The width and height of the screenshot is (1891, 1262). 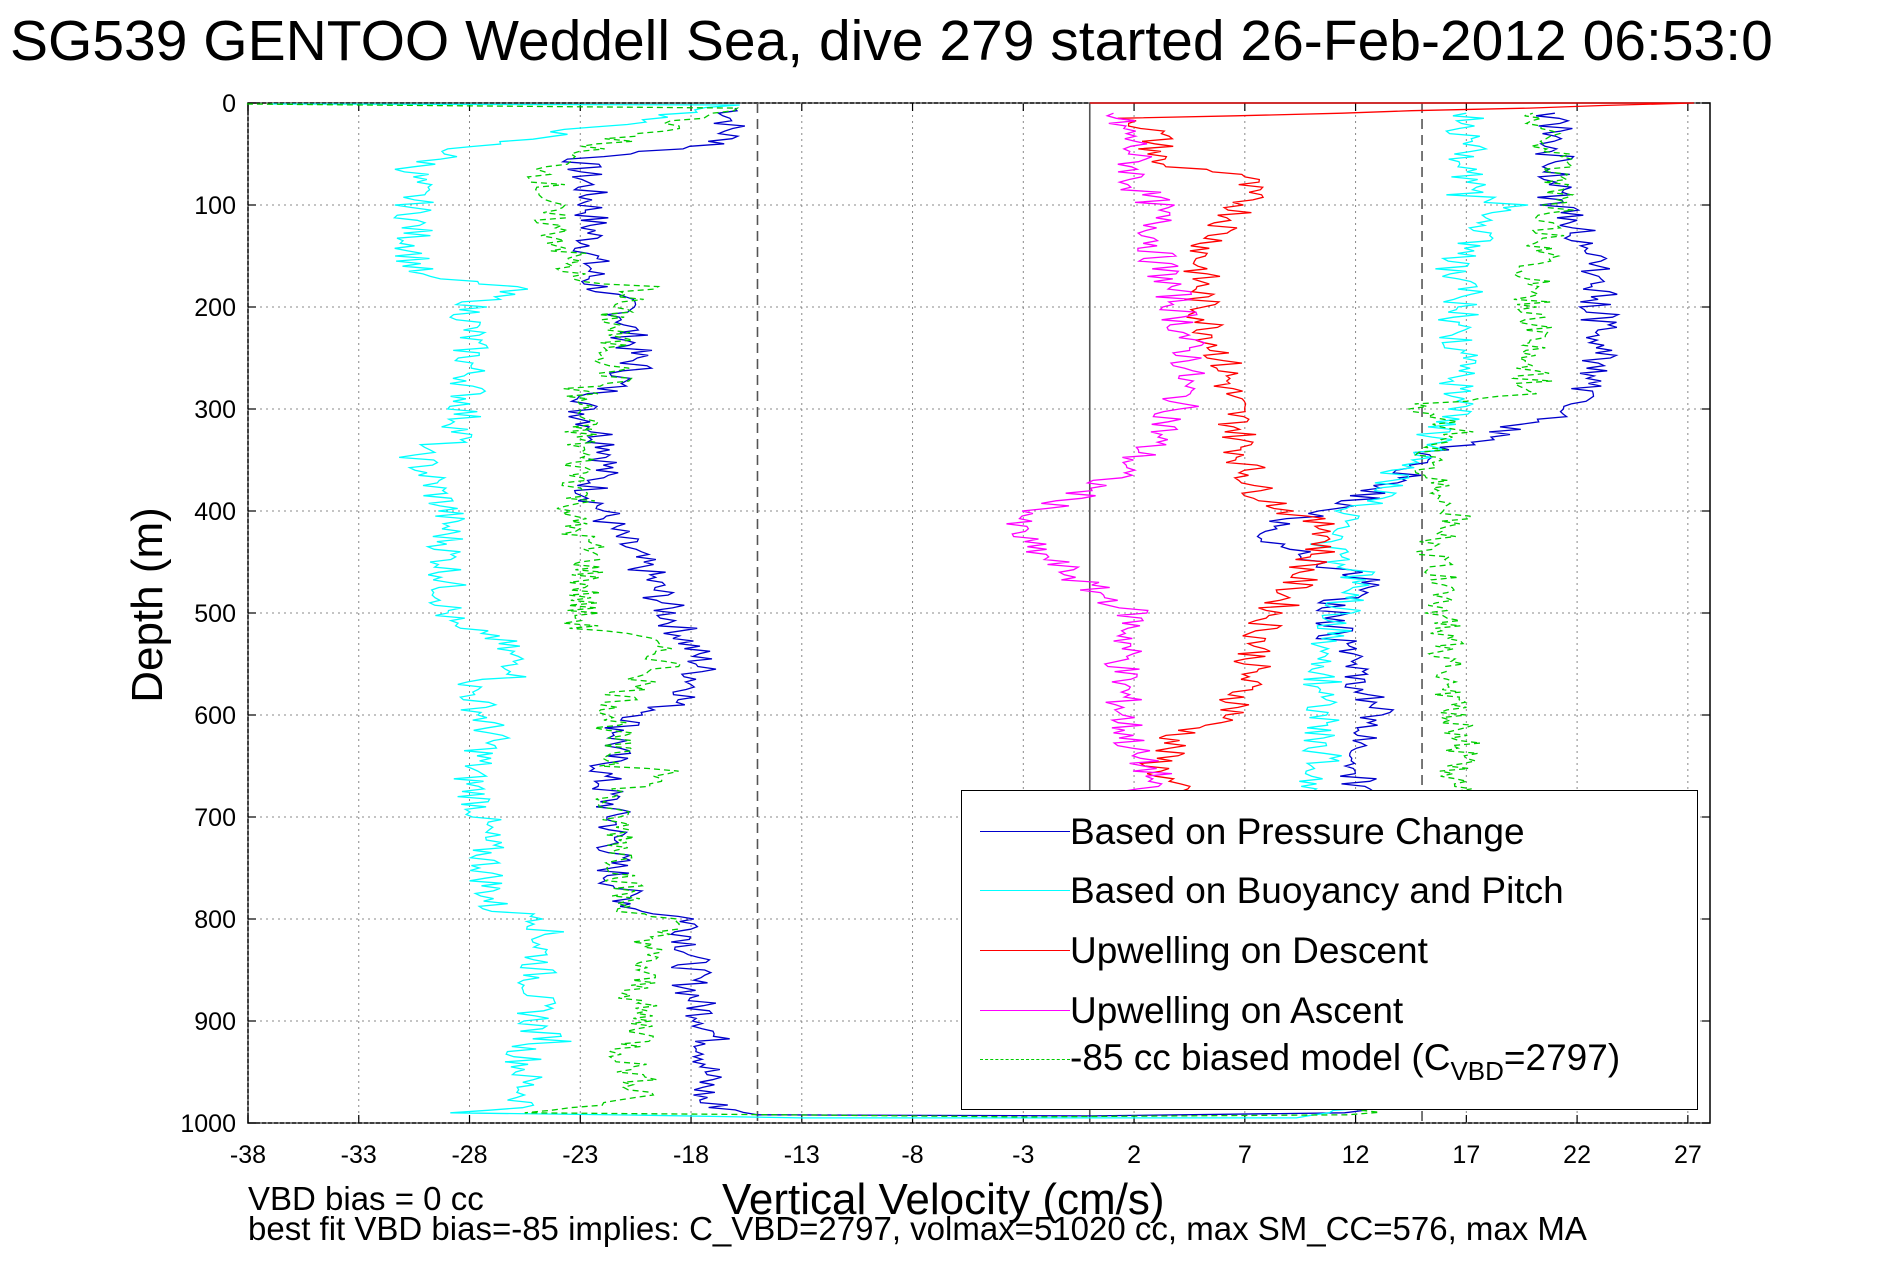 What do you see at coordinates (215, 920) in the screenshot?
I see `y-tick-label: 800` at bounding box center [215, 920].